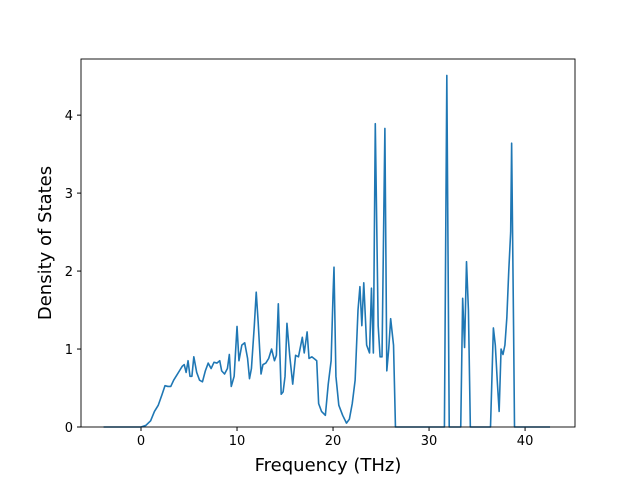 The height and width of the screenshot is (480, 640). What do you see at coordinates (45, 243) in the screenshot?
I see `y-axis-label: Density of States` at bounding box center [45, 243].